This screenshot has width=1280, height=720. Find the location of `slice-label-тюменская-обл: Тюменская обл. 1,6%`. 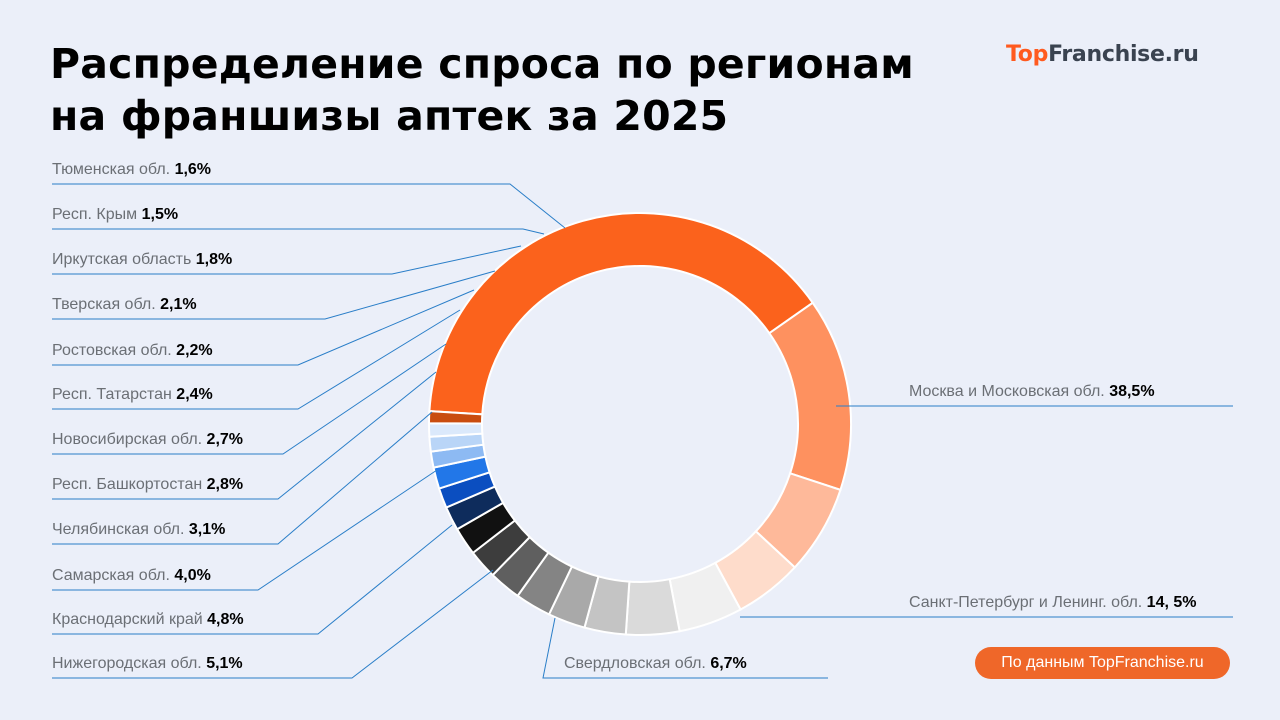

slice-label-тюменская-обл: Тюменская обл. 1,6% is located at coordinates (131, 169).